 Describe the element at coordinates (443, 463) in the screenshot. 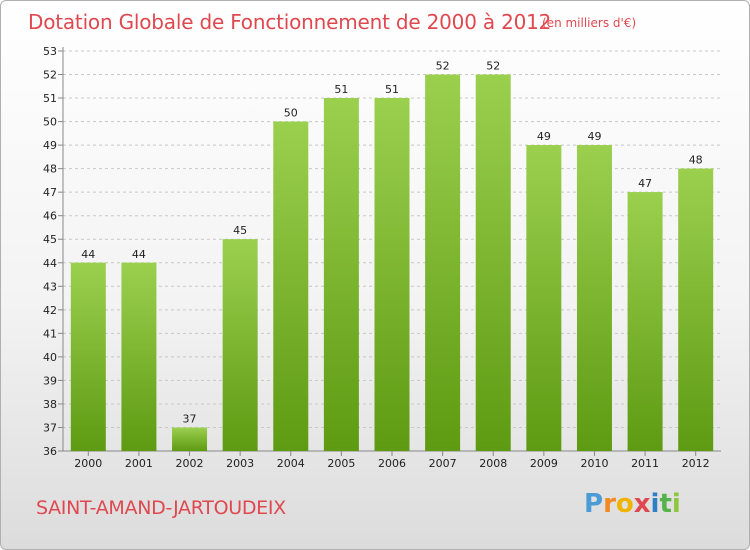

I see `x-tick-label: 2007` at that location.